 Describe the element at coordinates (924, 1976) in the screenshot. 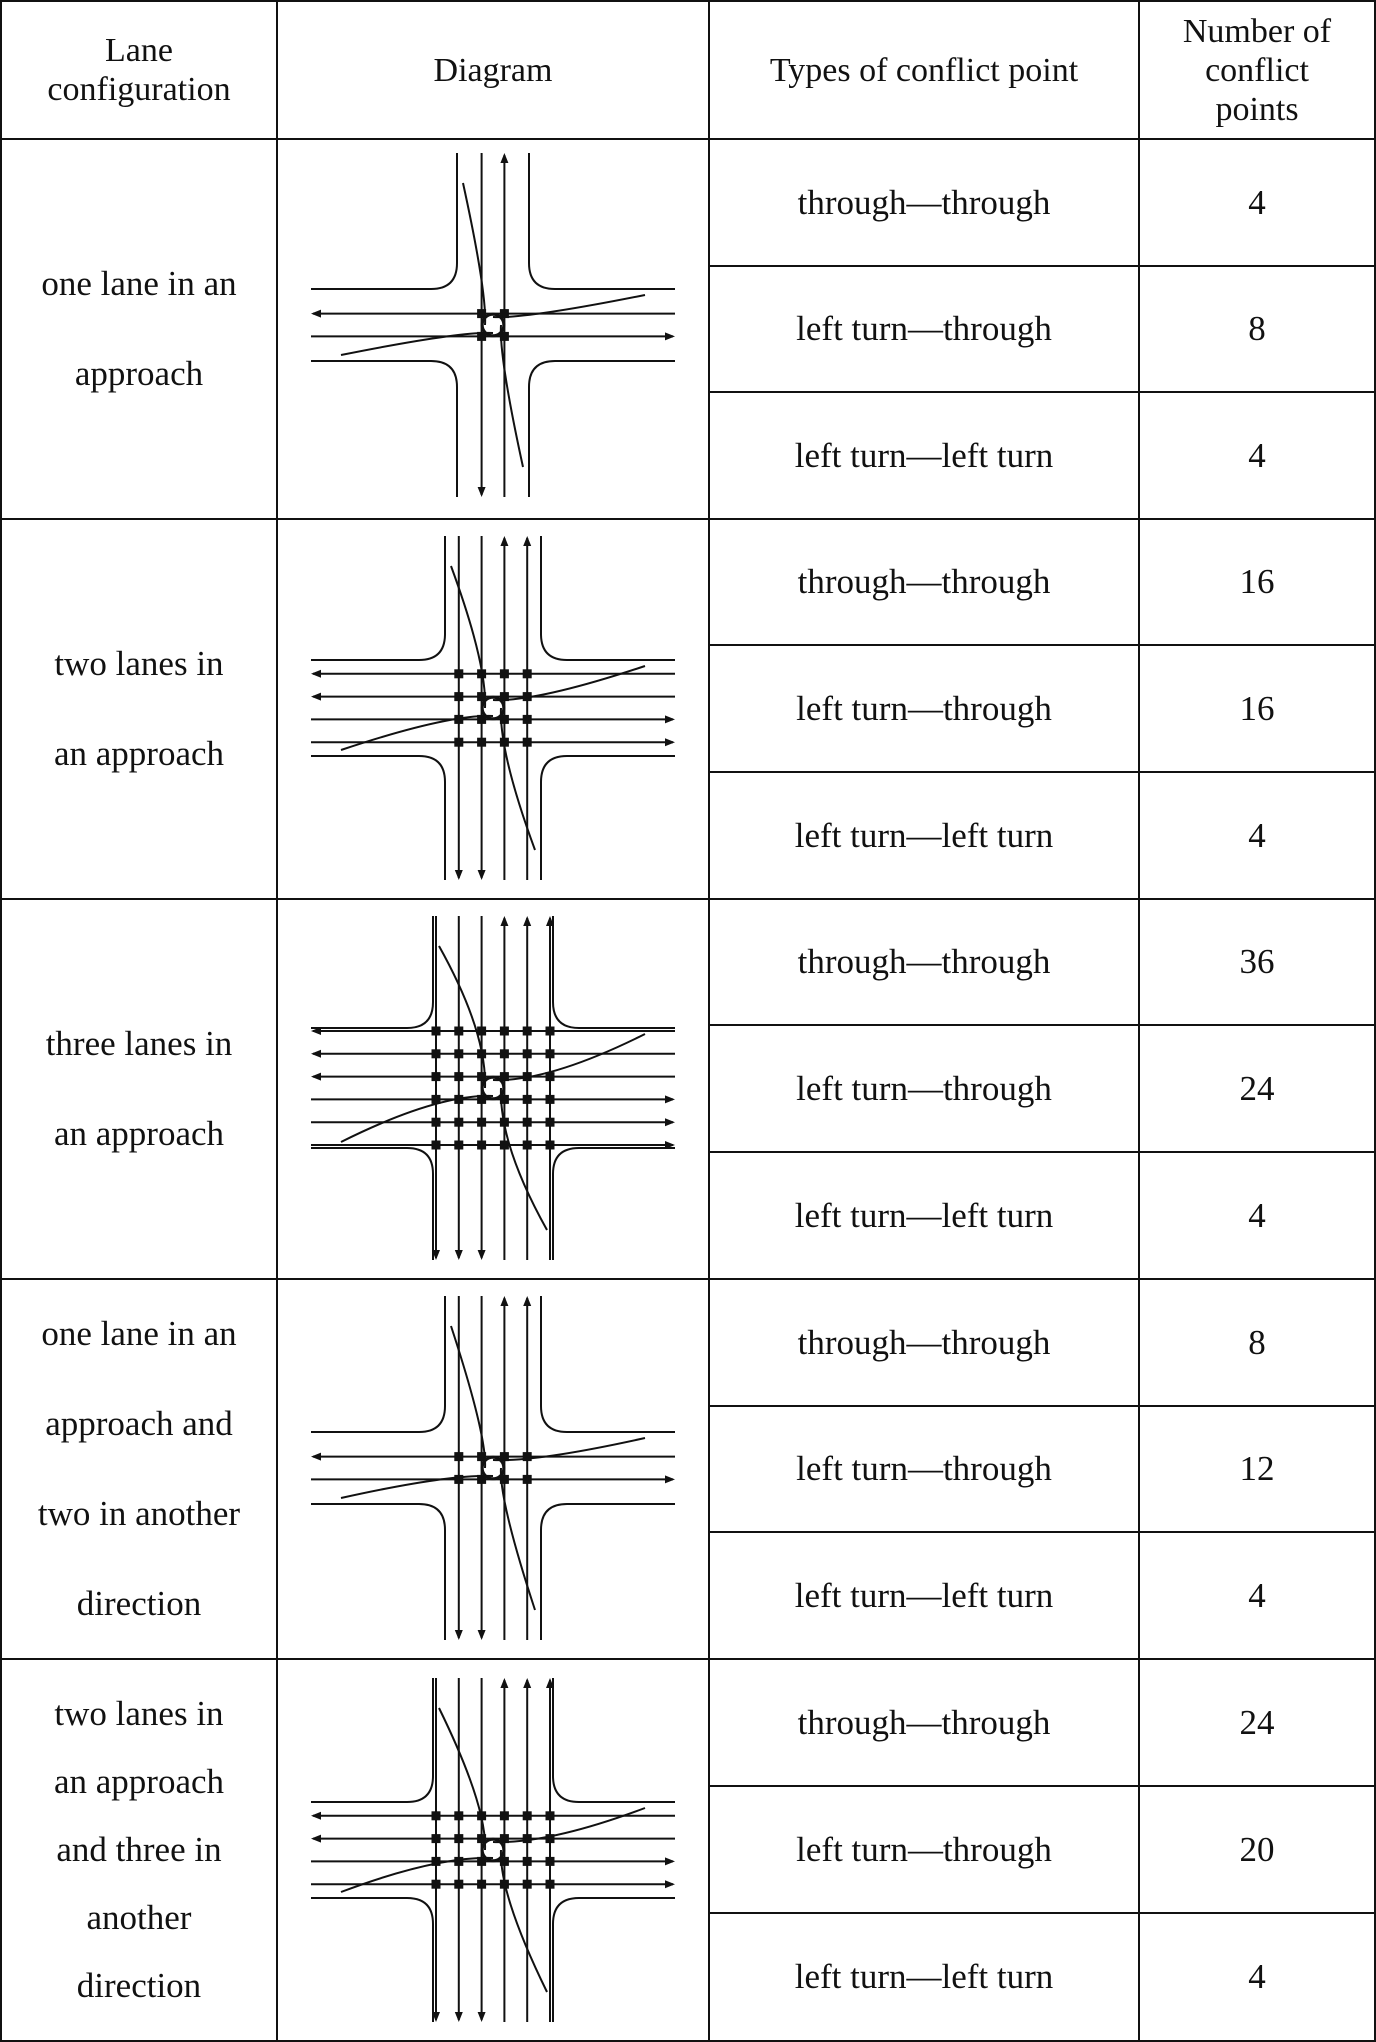

I see `conflict-type-row-5-3: left turn—left turn` at that location.